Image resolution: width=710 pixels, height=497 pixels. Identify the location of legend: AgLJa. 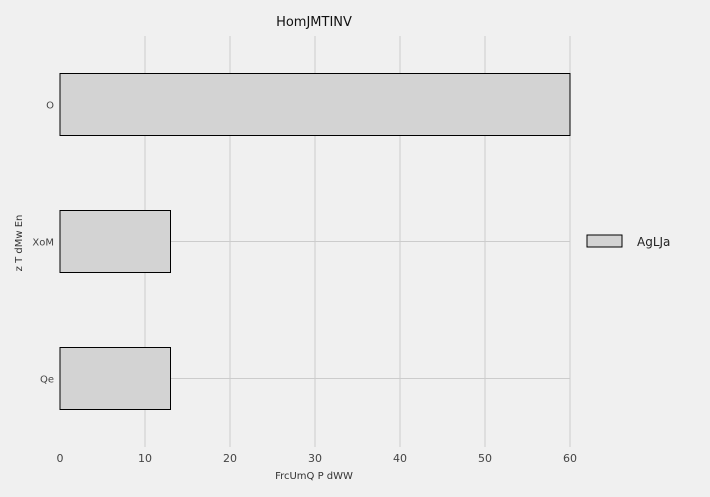
(628, 241).